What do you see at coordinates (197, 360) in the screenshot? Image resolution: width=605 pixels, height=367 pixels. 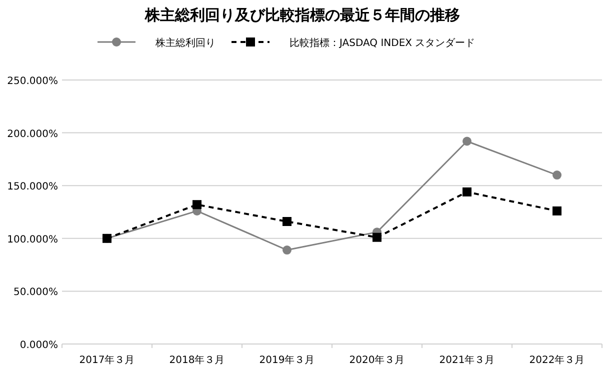 I see `x-tick-label: 2018年３月` at bounding box center [197, 360].